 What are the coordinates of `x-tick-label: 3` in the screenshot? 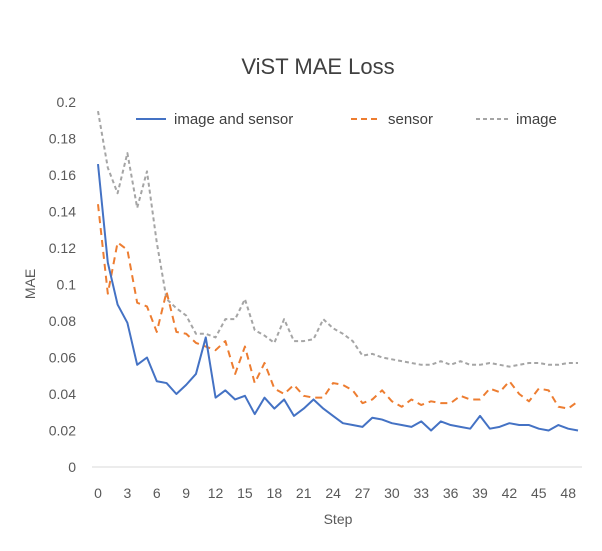 It's located at (127, 493).